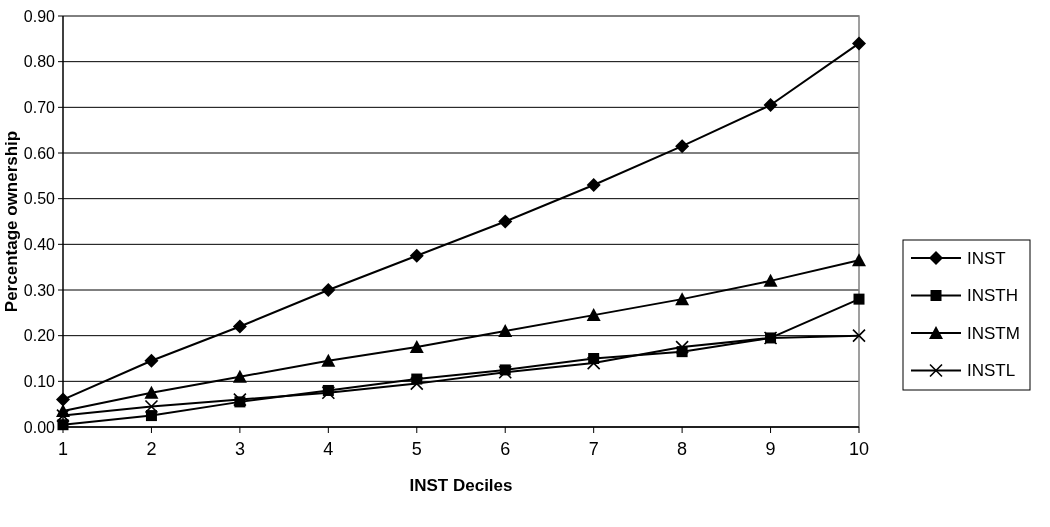 This screenshot has width=1050, height=527. What do you see at coordinates (593, 449) in the screenshot?
I see `x-tick-label: 7` at bounding box center [593, 449].